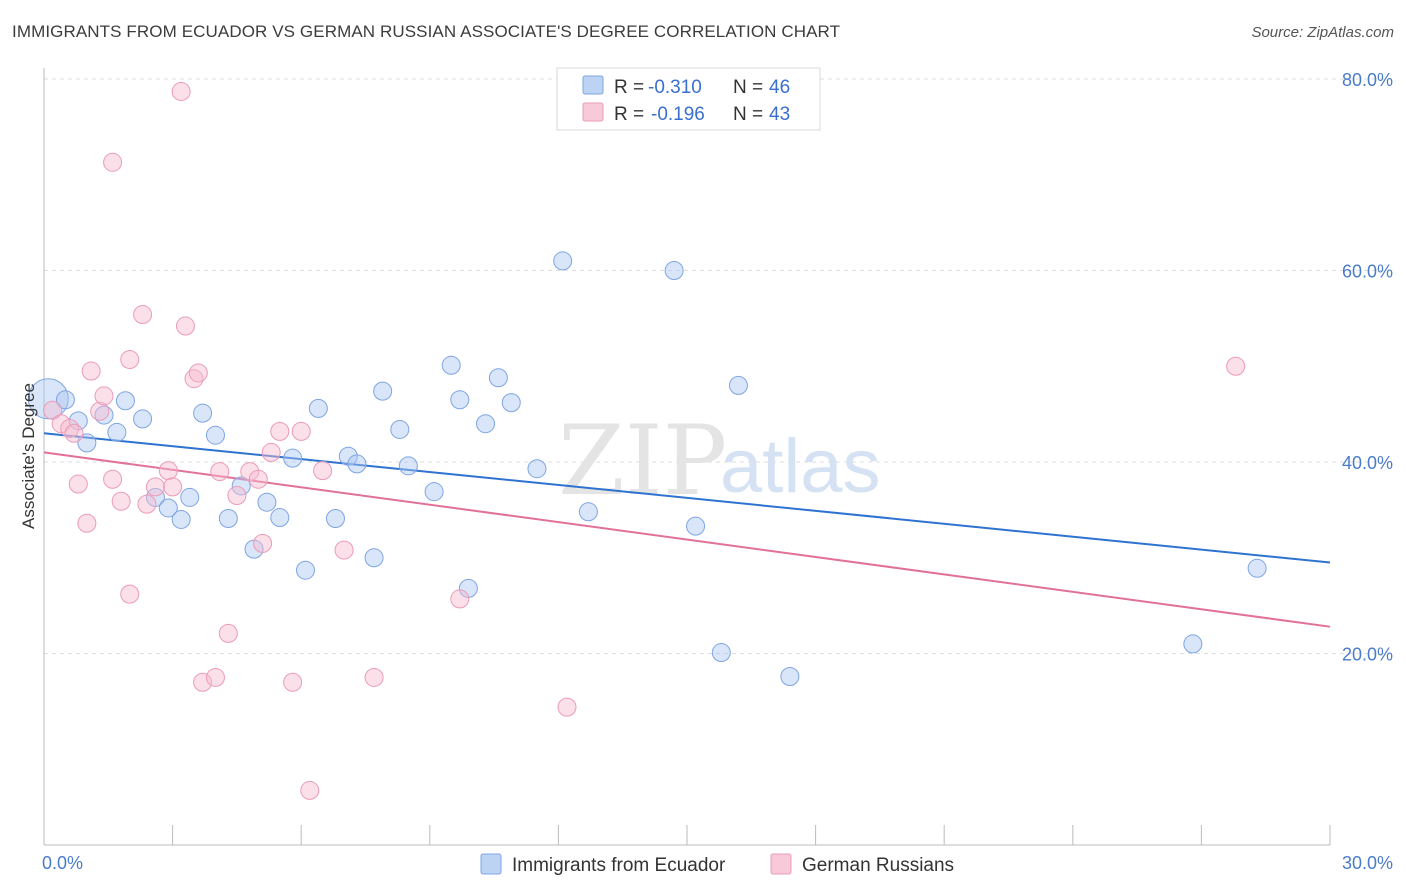 The height and width of the screenshot is (892, 1406). Describe the element at coordinates (593, 85) in the screenshot. I see `legend-swatch-ecuador` at that location.